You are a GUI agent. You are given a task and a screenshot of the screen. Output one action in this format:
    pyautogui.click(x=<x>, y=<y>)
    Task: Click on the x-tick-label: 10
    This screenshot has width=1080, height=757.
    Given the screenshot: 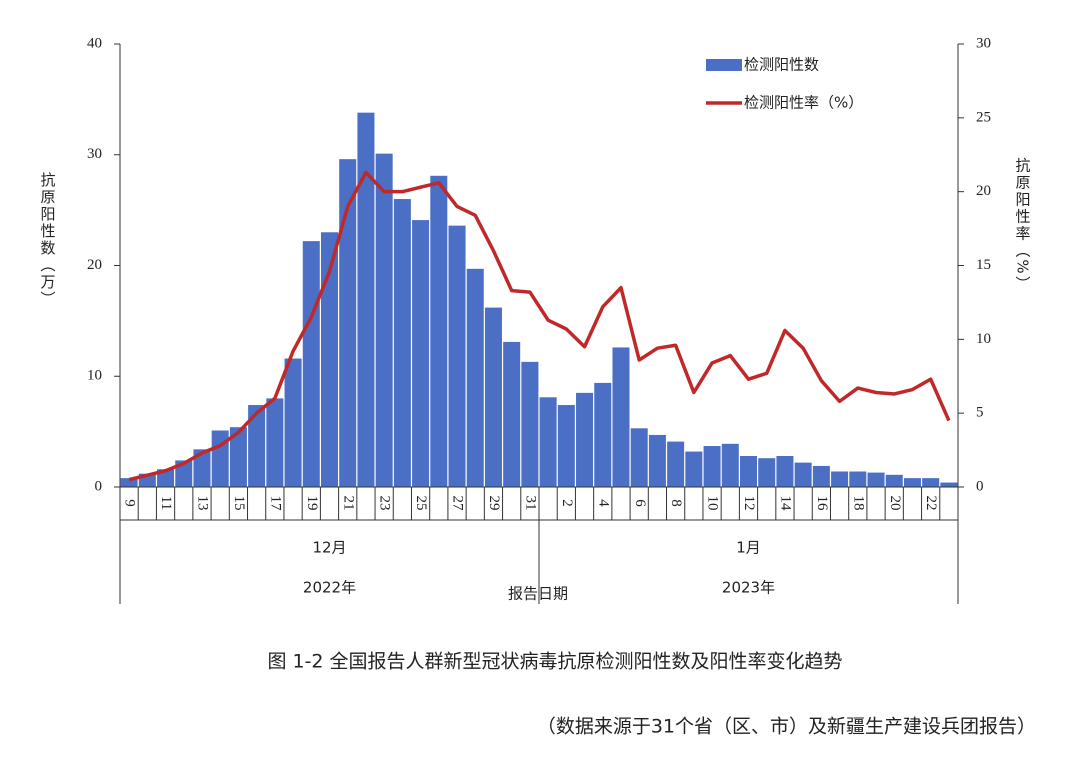 What is the action you would take?
    pyautogui.click(x=713, y=503)
    